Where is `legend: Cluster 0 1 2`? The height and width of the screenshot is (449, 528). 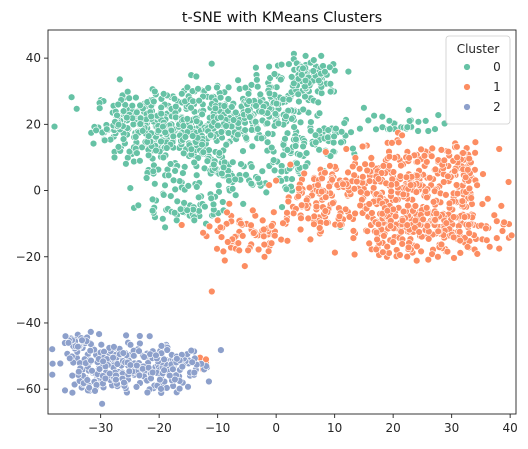 legend: Cluster 0 1 2 is located at coordinates (478, 80).